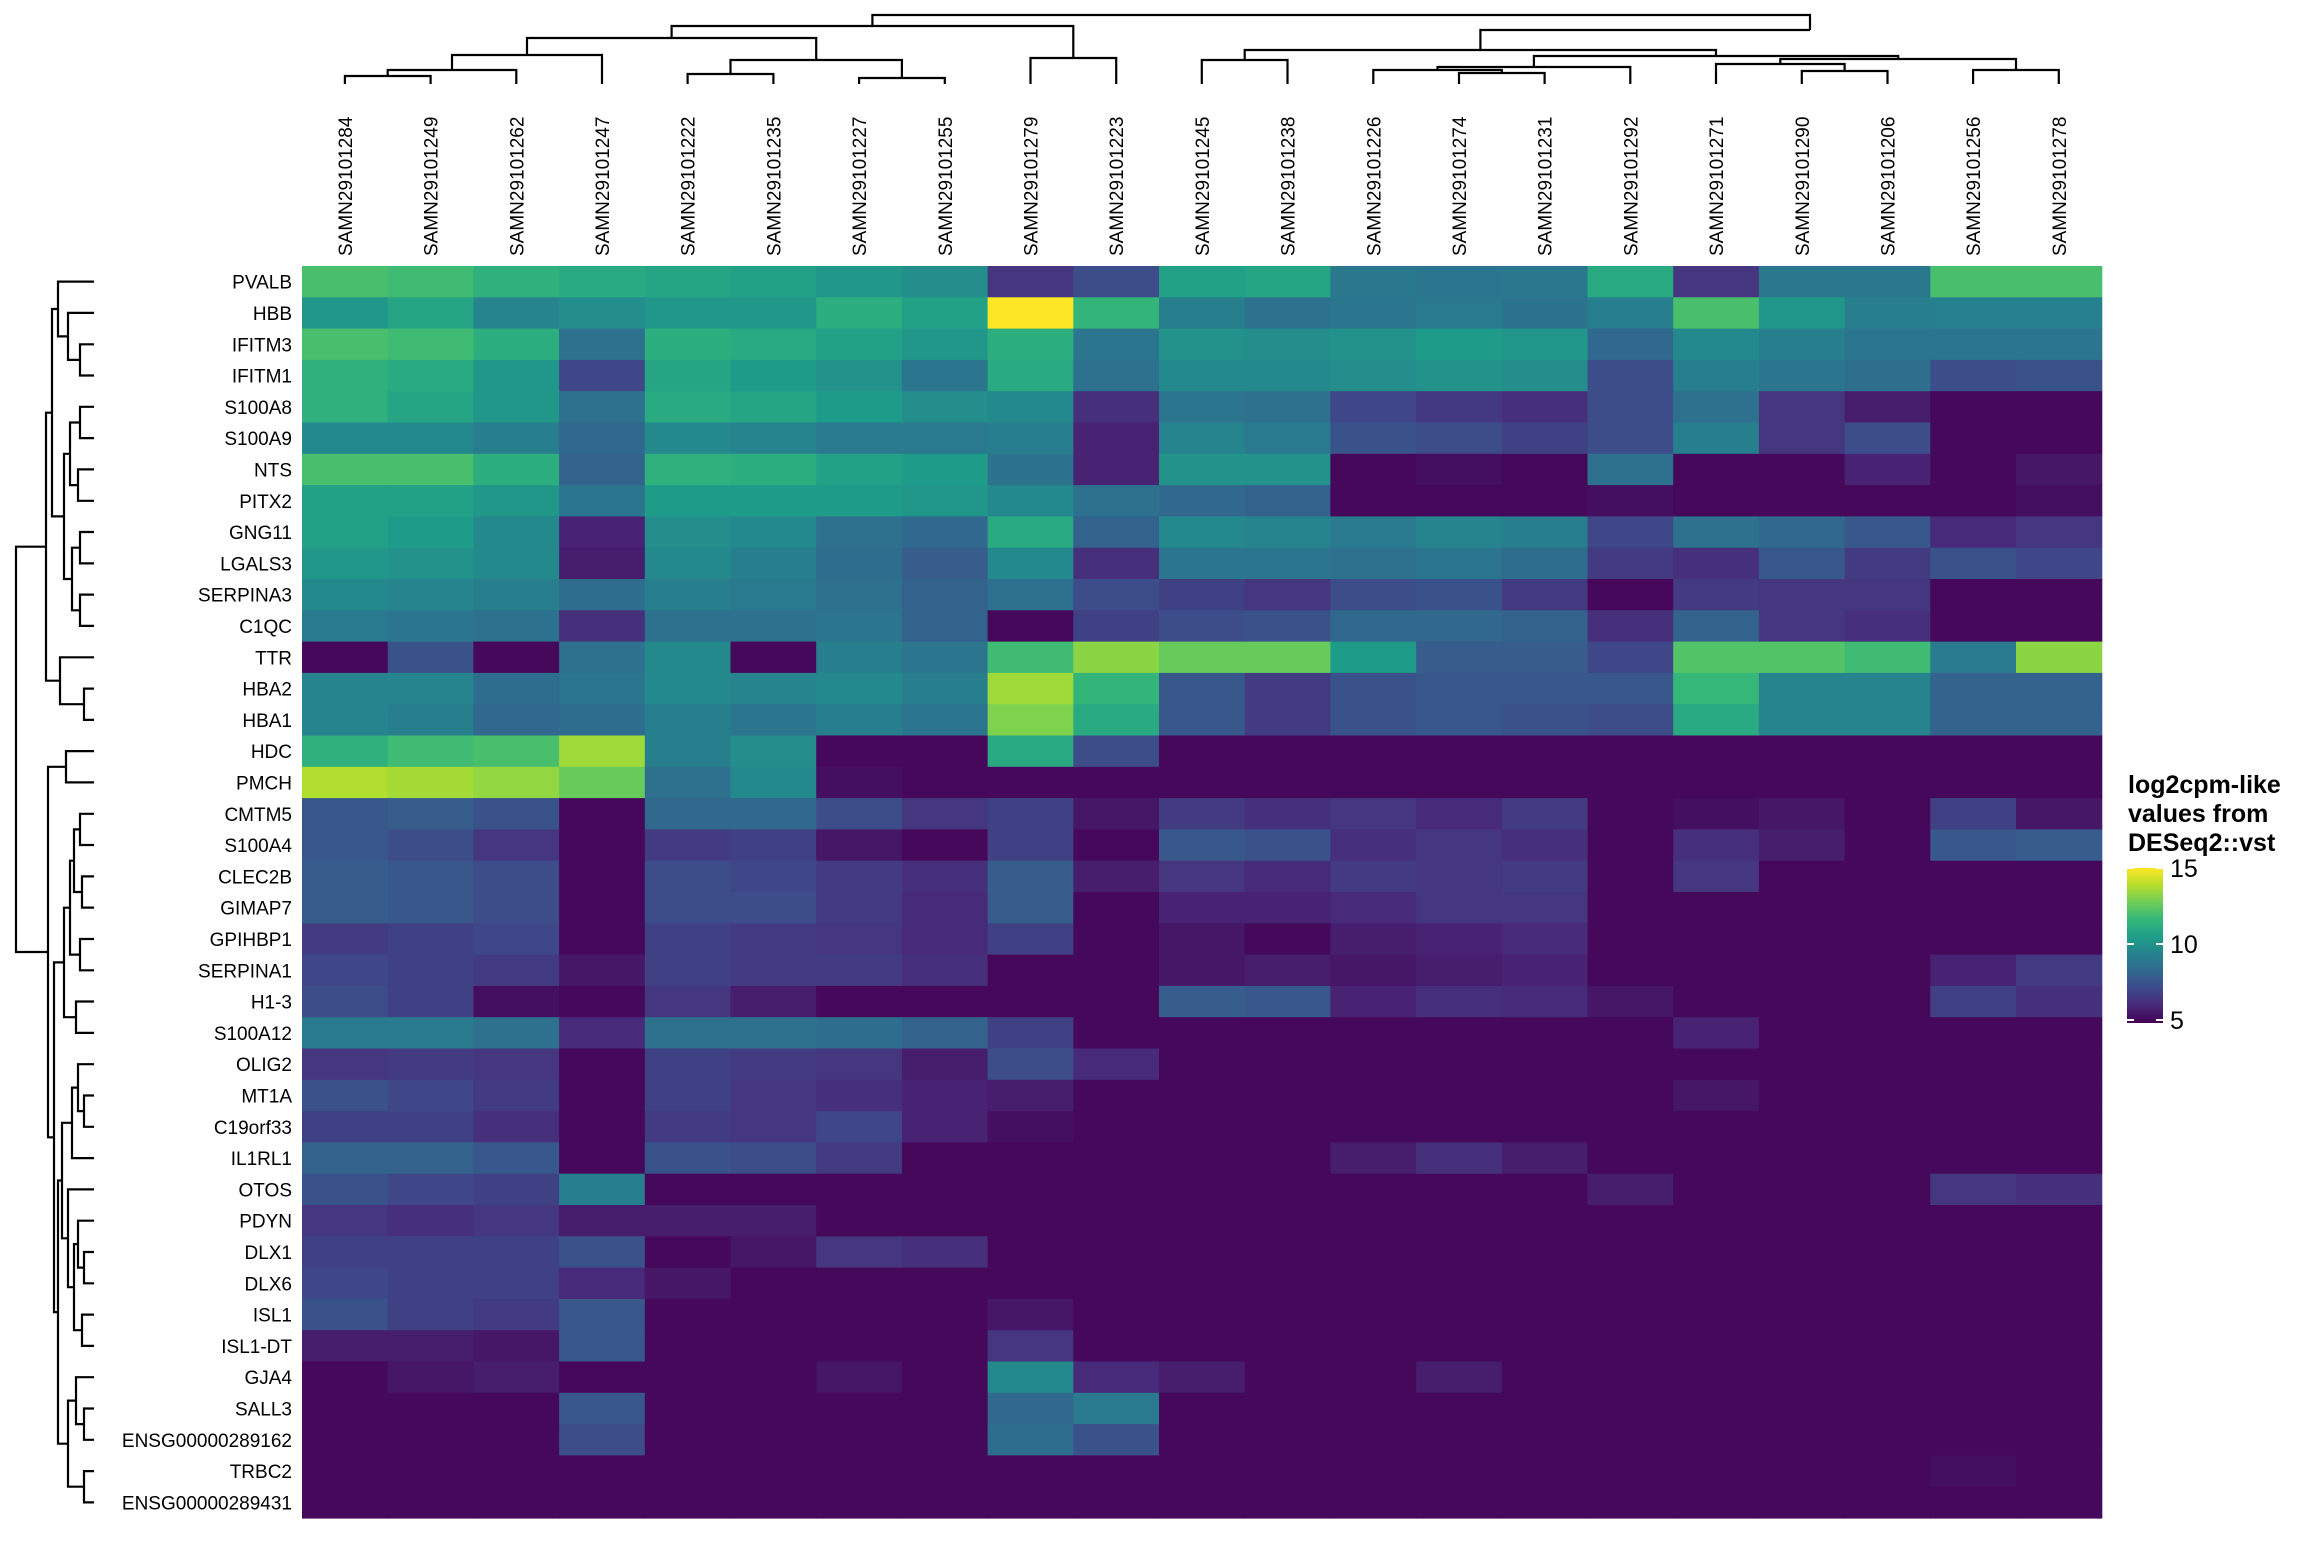 The width and height of the screenshot is (2304, 1541). Describe the element at coordinates (253, 1128) in the screenshot. I see `row-label: C19orf33` at that location.